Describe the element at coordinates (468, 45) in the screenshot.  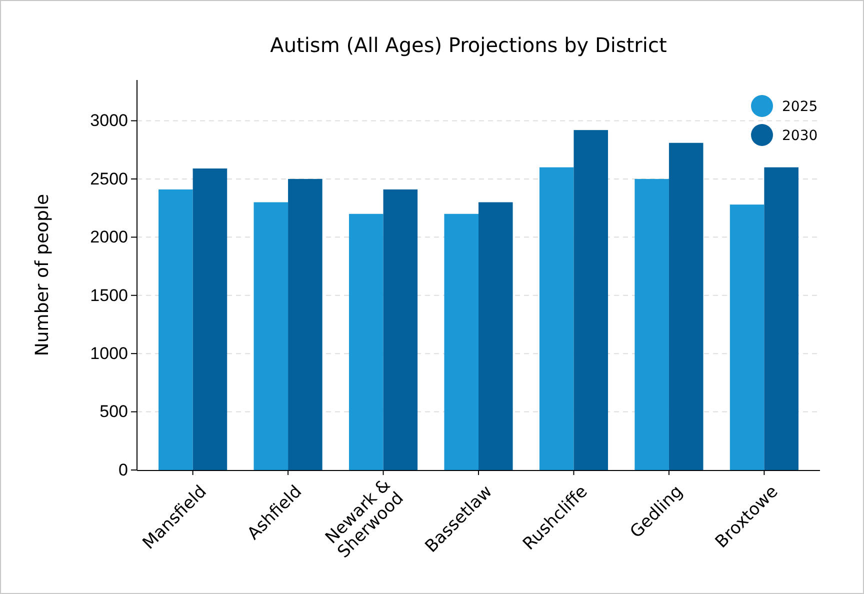
I see `chart-title: Autism (All Ages) Projections by District` at that location.